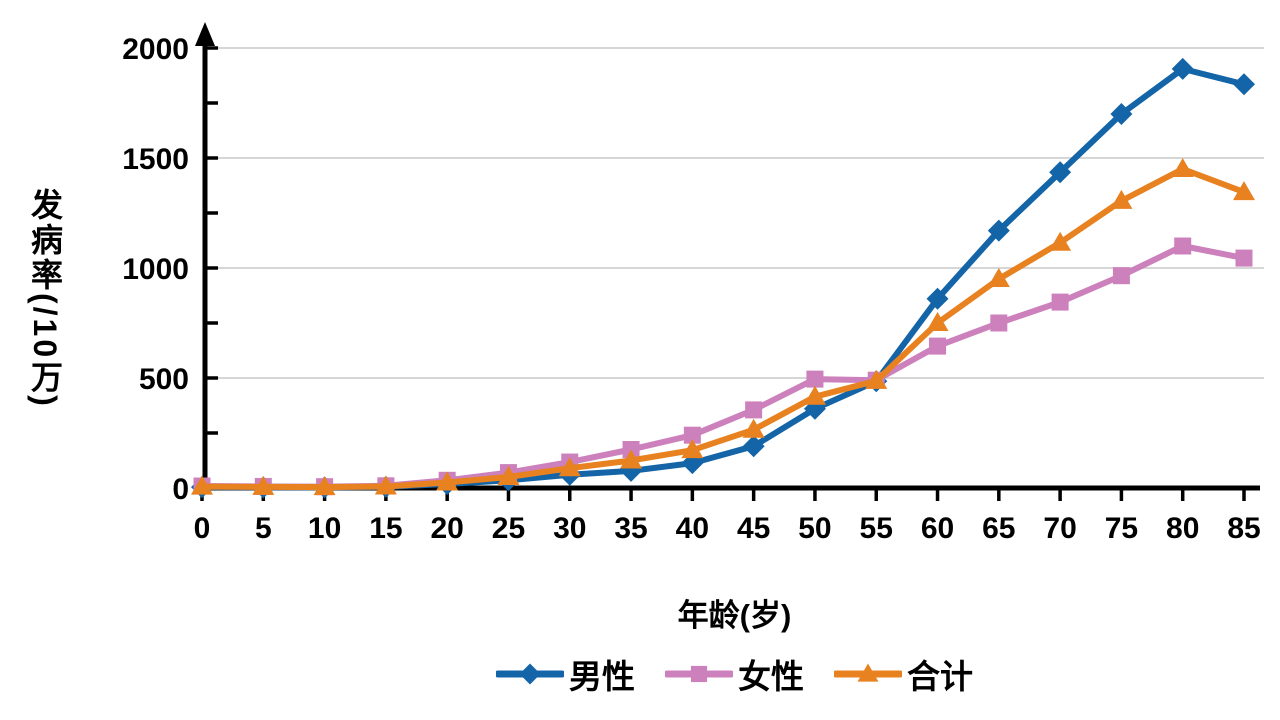 Image resolution: width=1280 pixels, height=720 pixels. Describe the element at coordinates (998, 528) in the screenshot. I see `x-tick-label: 65` at that location.